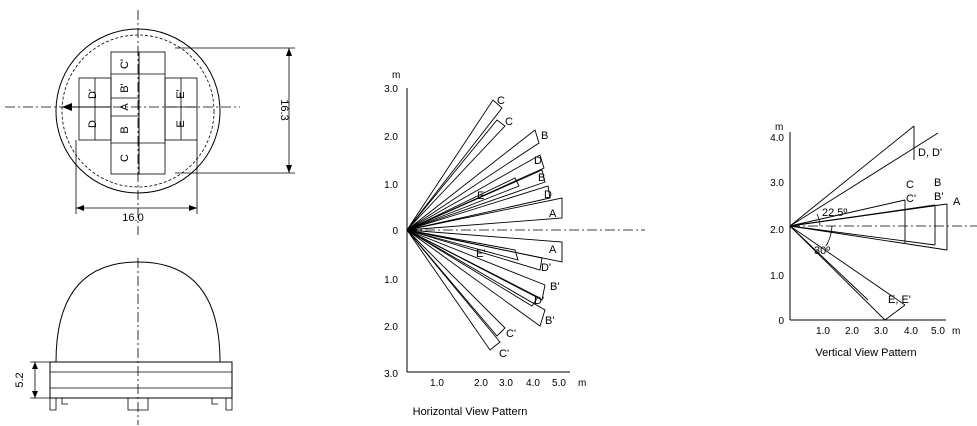 The height and width of the screenshot is (426, 977). What do you see at coordinates (781, 321) in the screenshot?
I see `v-y-tick: 0` at bounding box center [781, 321].